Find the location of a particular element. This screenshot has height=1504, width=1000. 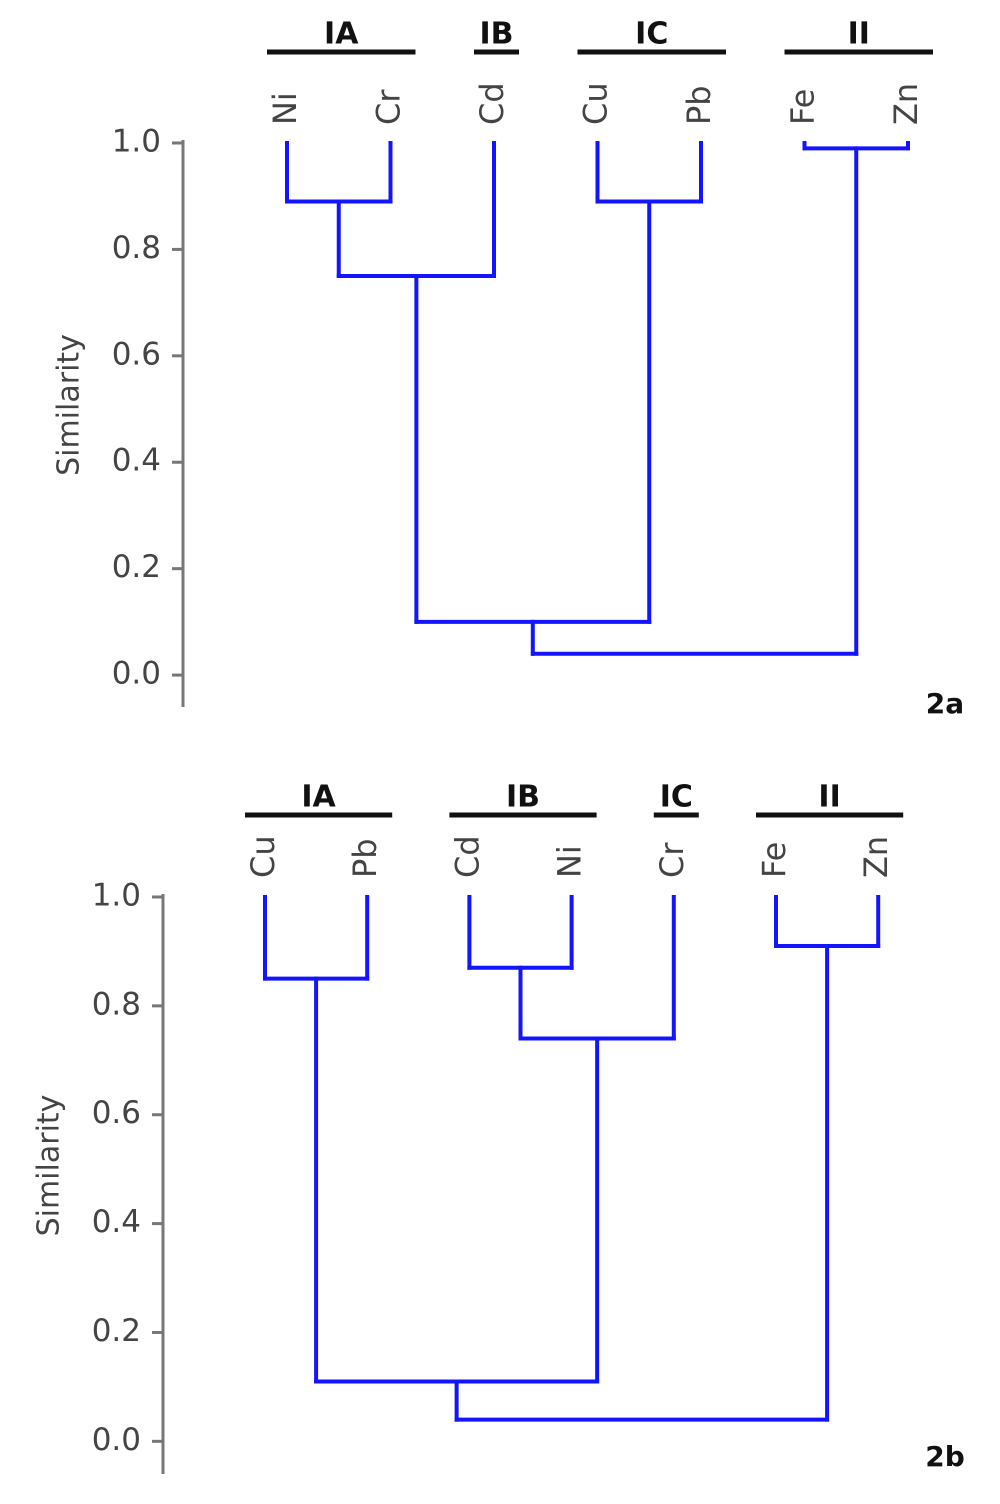

panel-label: 2a is located at coordinates (945, 703).